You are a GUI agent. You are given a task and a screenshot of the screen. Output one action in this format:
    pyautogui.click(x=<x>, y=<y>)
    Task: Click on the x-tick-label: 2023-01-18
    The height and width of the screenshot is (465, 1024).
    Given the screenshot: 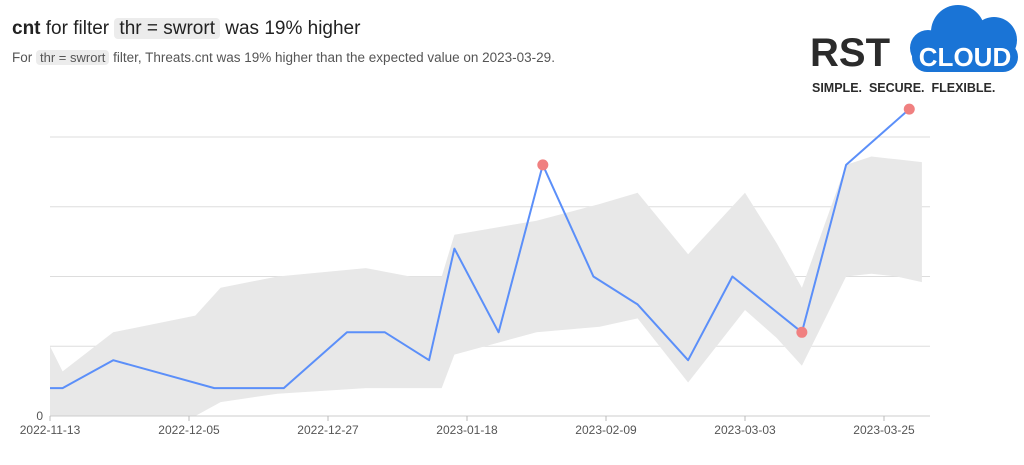 What is the action you would take?
    pyautogui.click(x=467, y=430)
    